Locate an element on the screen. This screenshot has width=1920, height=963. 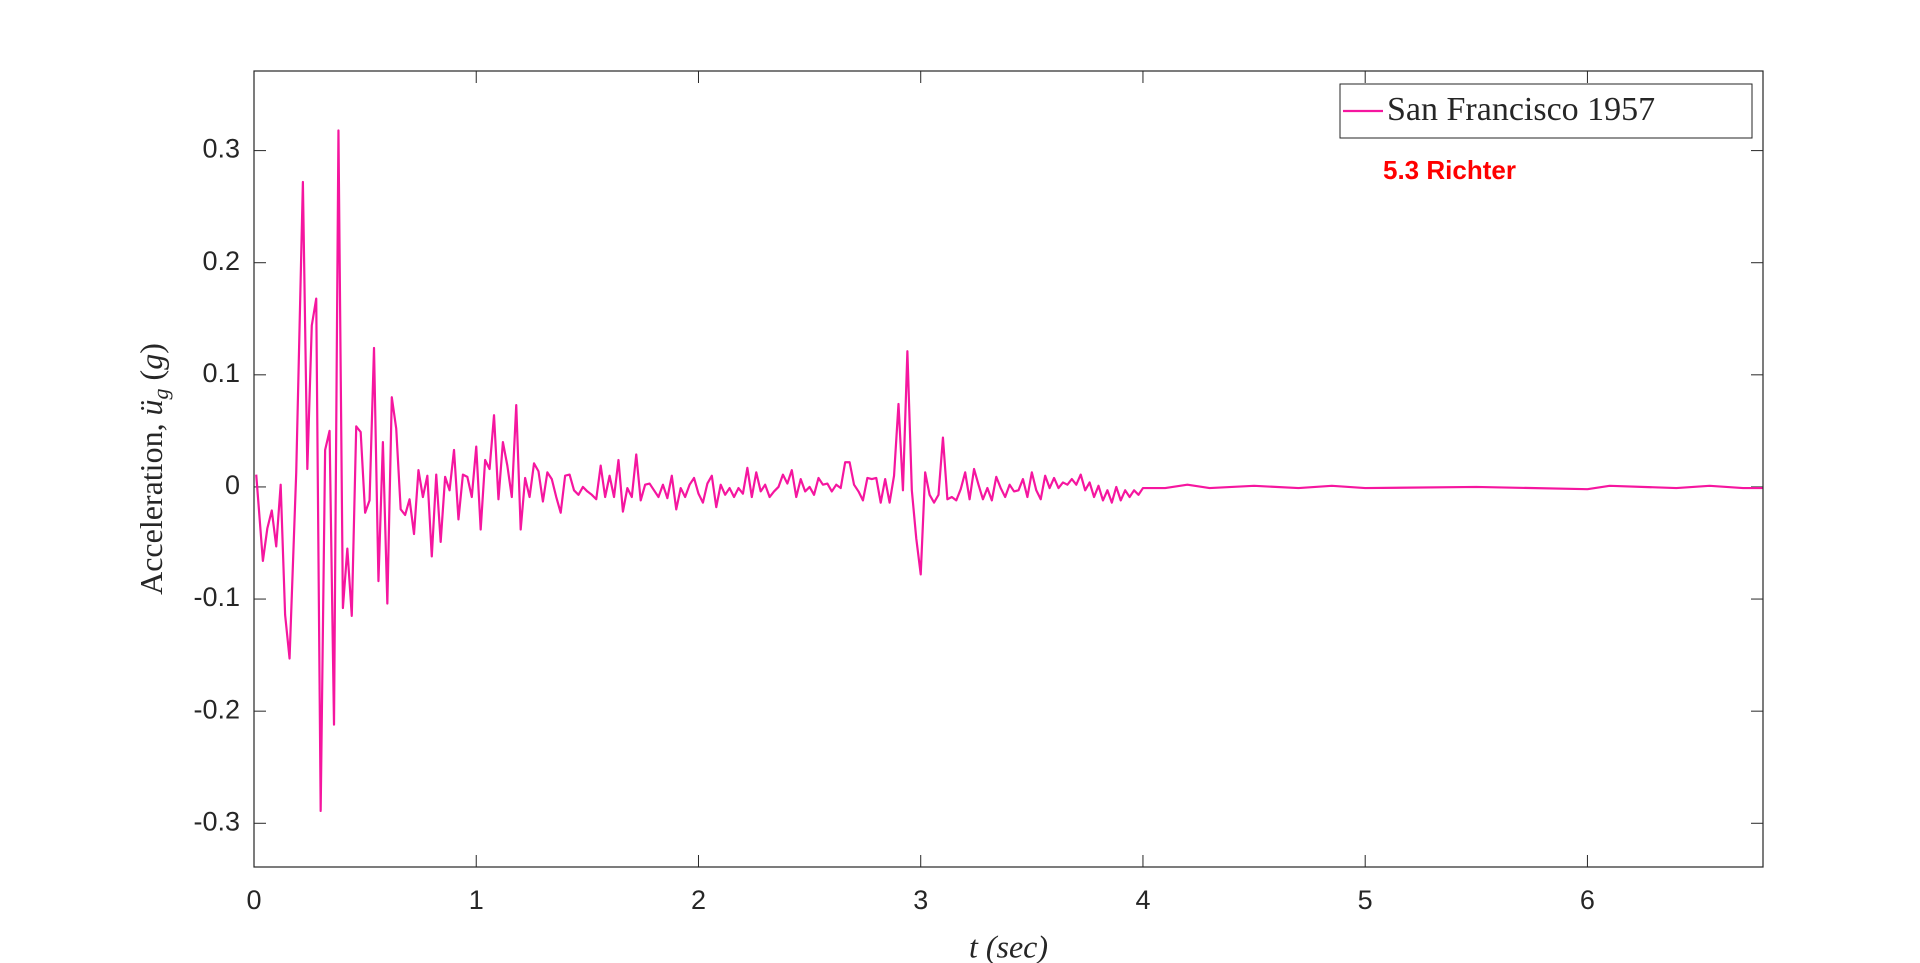
x-tick-label: 5 is located at coordinates (1365, 900).